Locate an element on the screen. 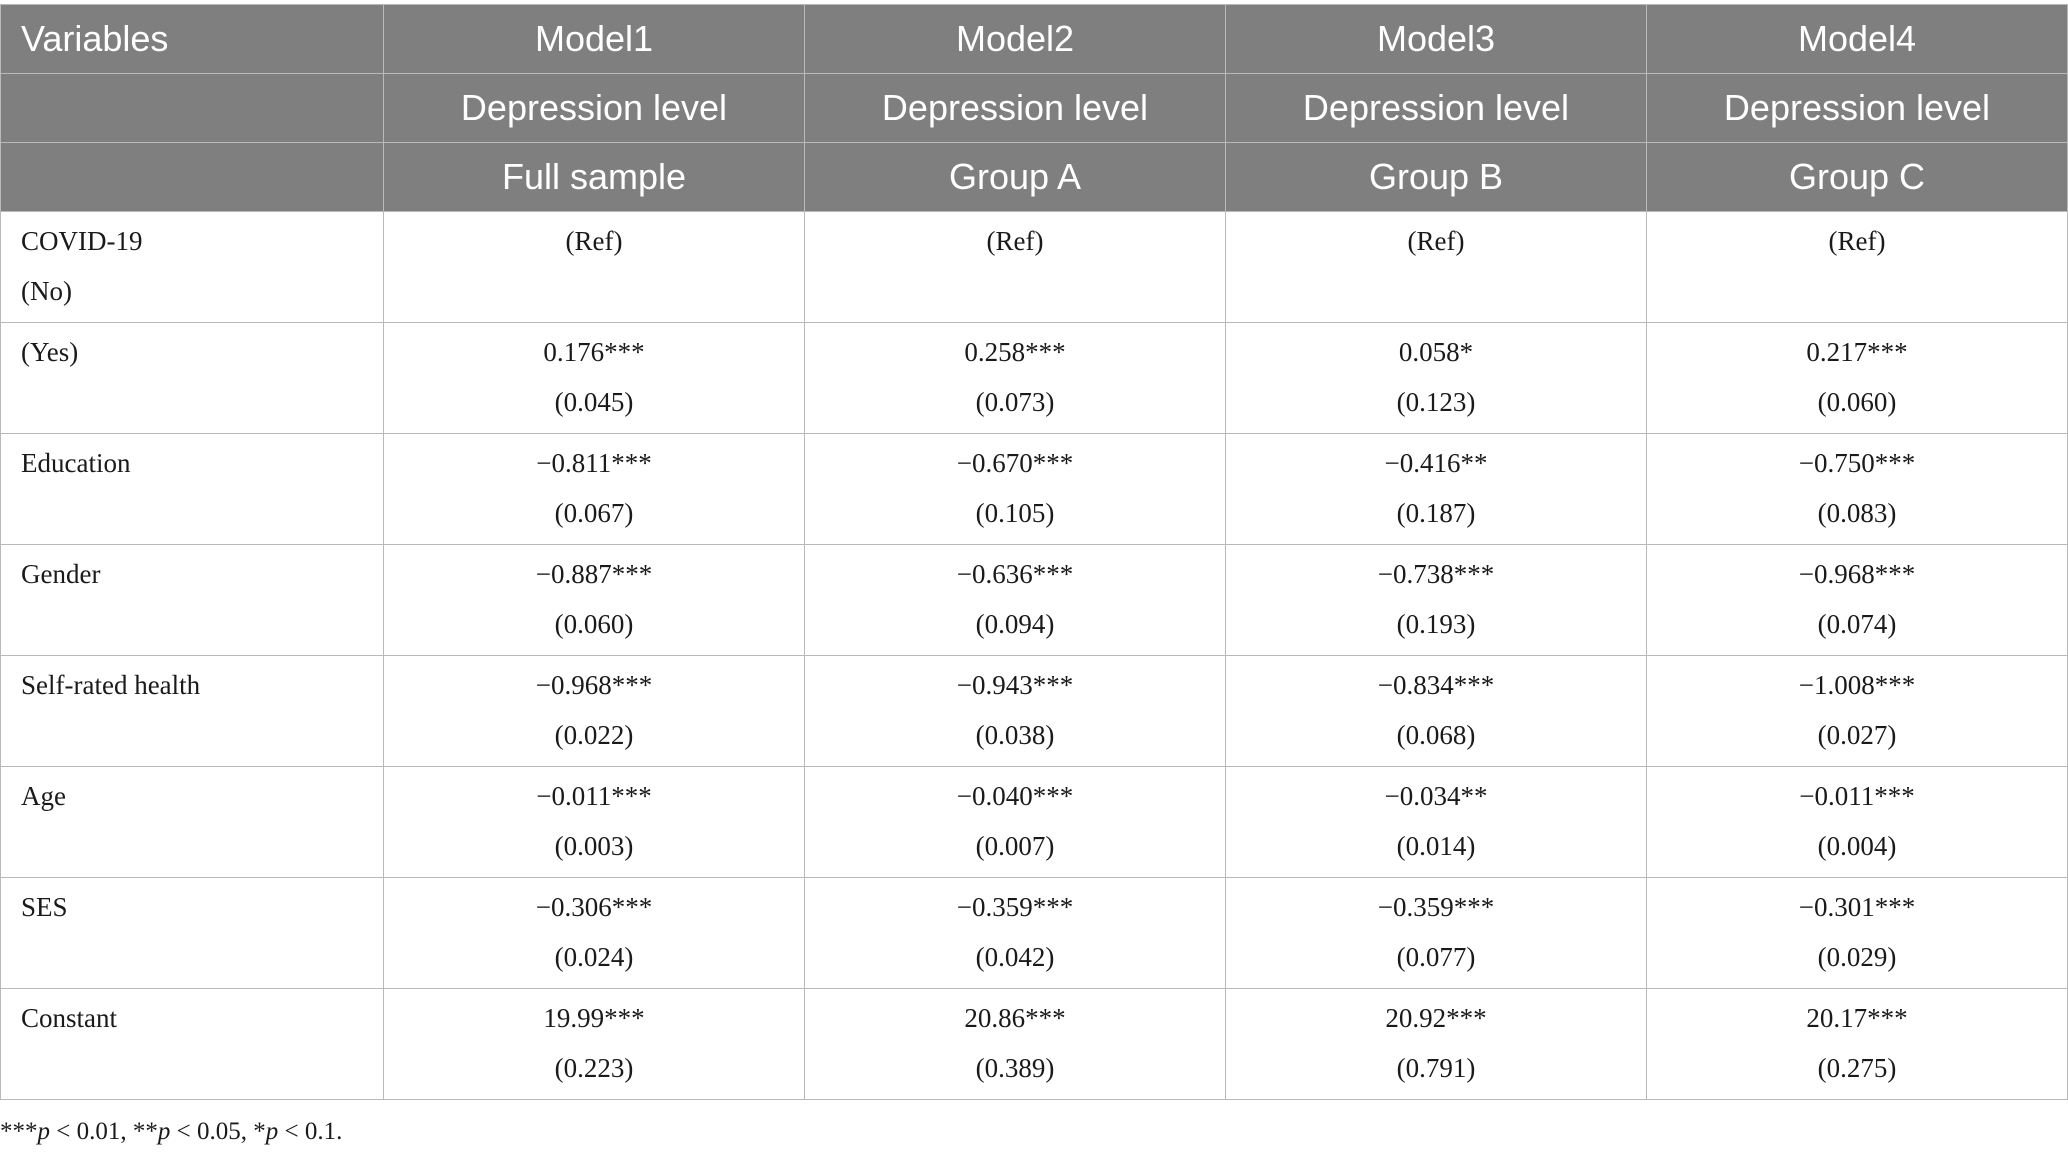 Image resolution: width=2068 pixels, height=1160 pixels. row-label: Education is located at coordinates (192, 489).